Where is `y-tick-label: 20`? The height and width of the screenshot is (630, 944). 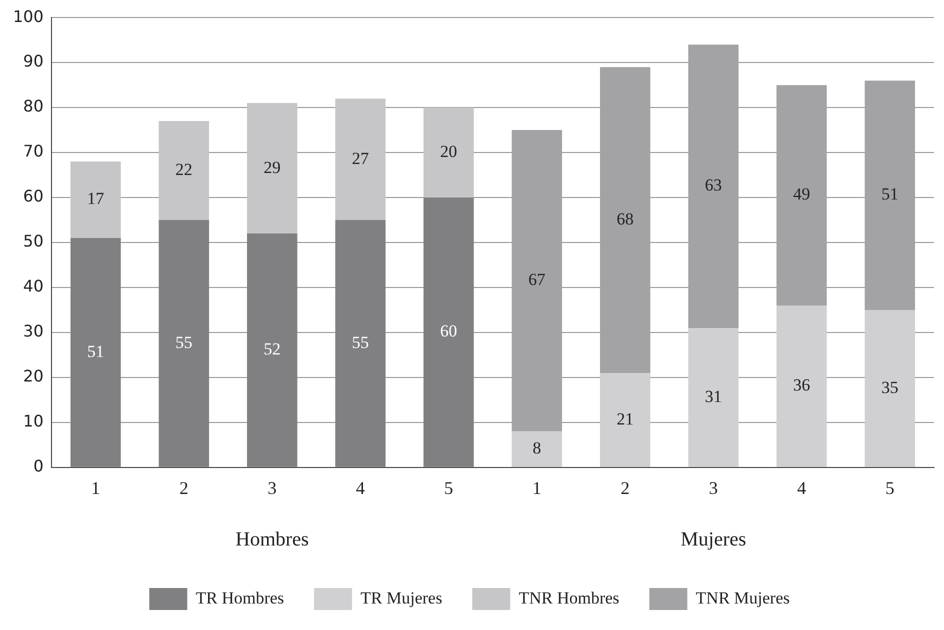 y-tick-label: 20 is located at coordinates (33, 376).